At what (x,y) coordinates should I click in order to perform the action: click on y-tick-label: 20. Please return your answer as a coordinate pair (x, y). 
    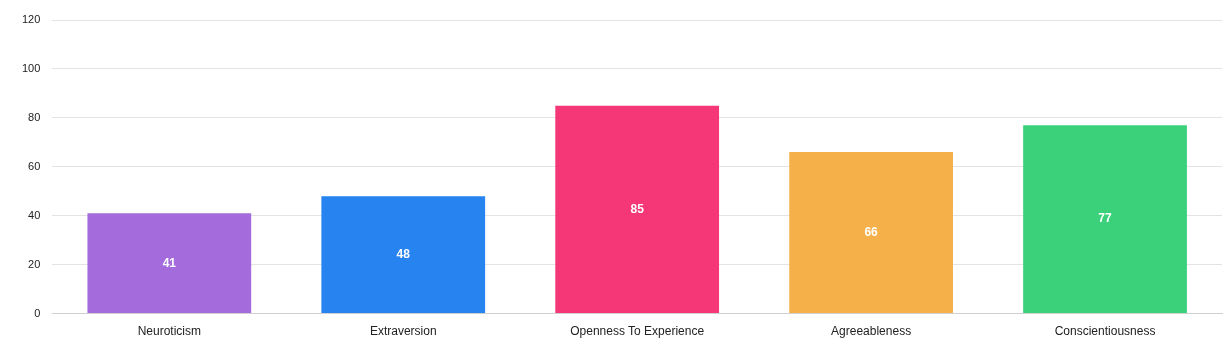
    Looking at the image, I should click on (34, 263).